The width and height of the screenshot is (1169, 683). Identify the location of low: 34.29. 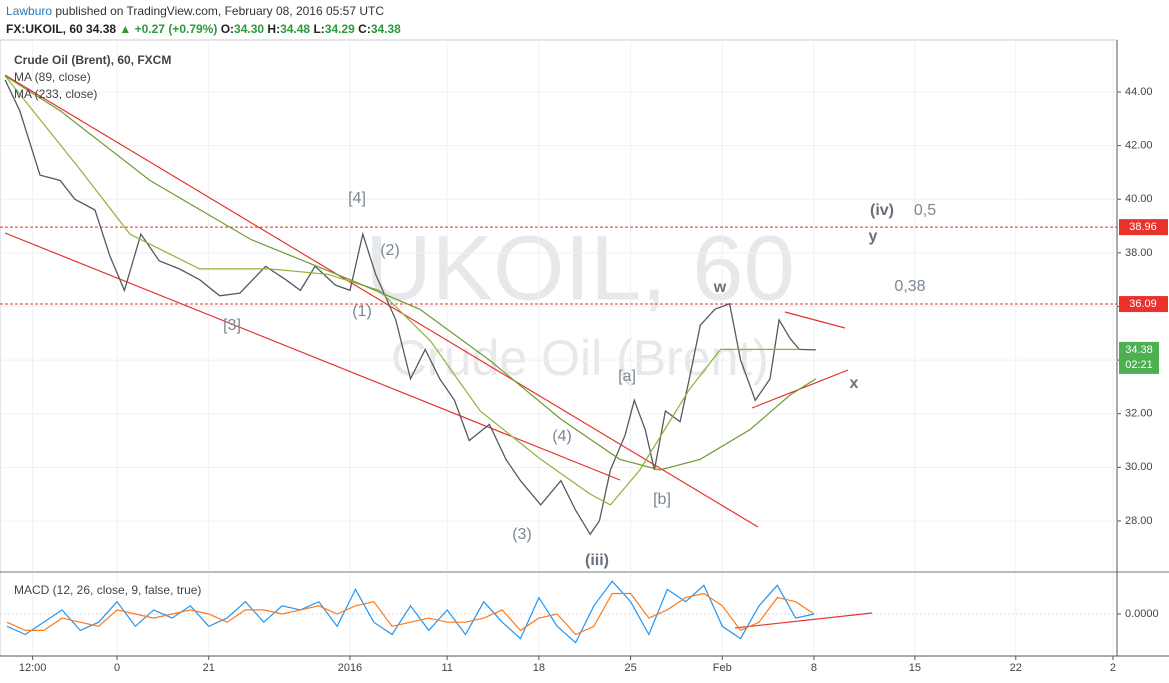
(339, 29).